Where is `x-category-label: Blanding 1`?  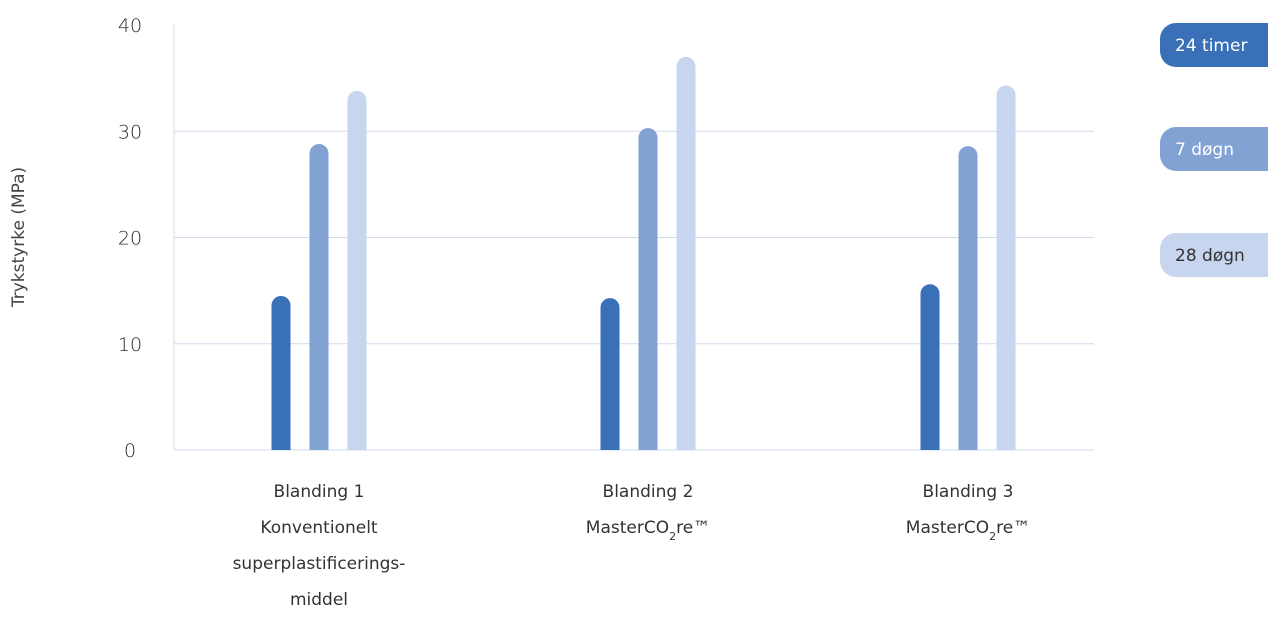 x-category-label: Blanding 1 is located at coordinates (319, 492).